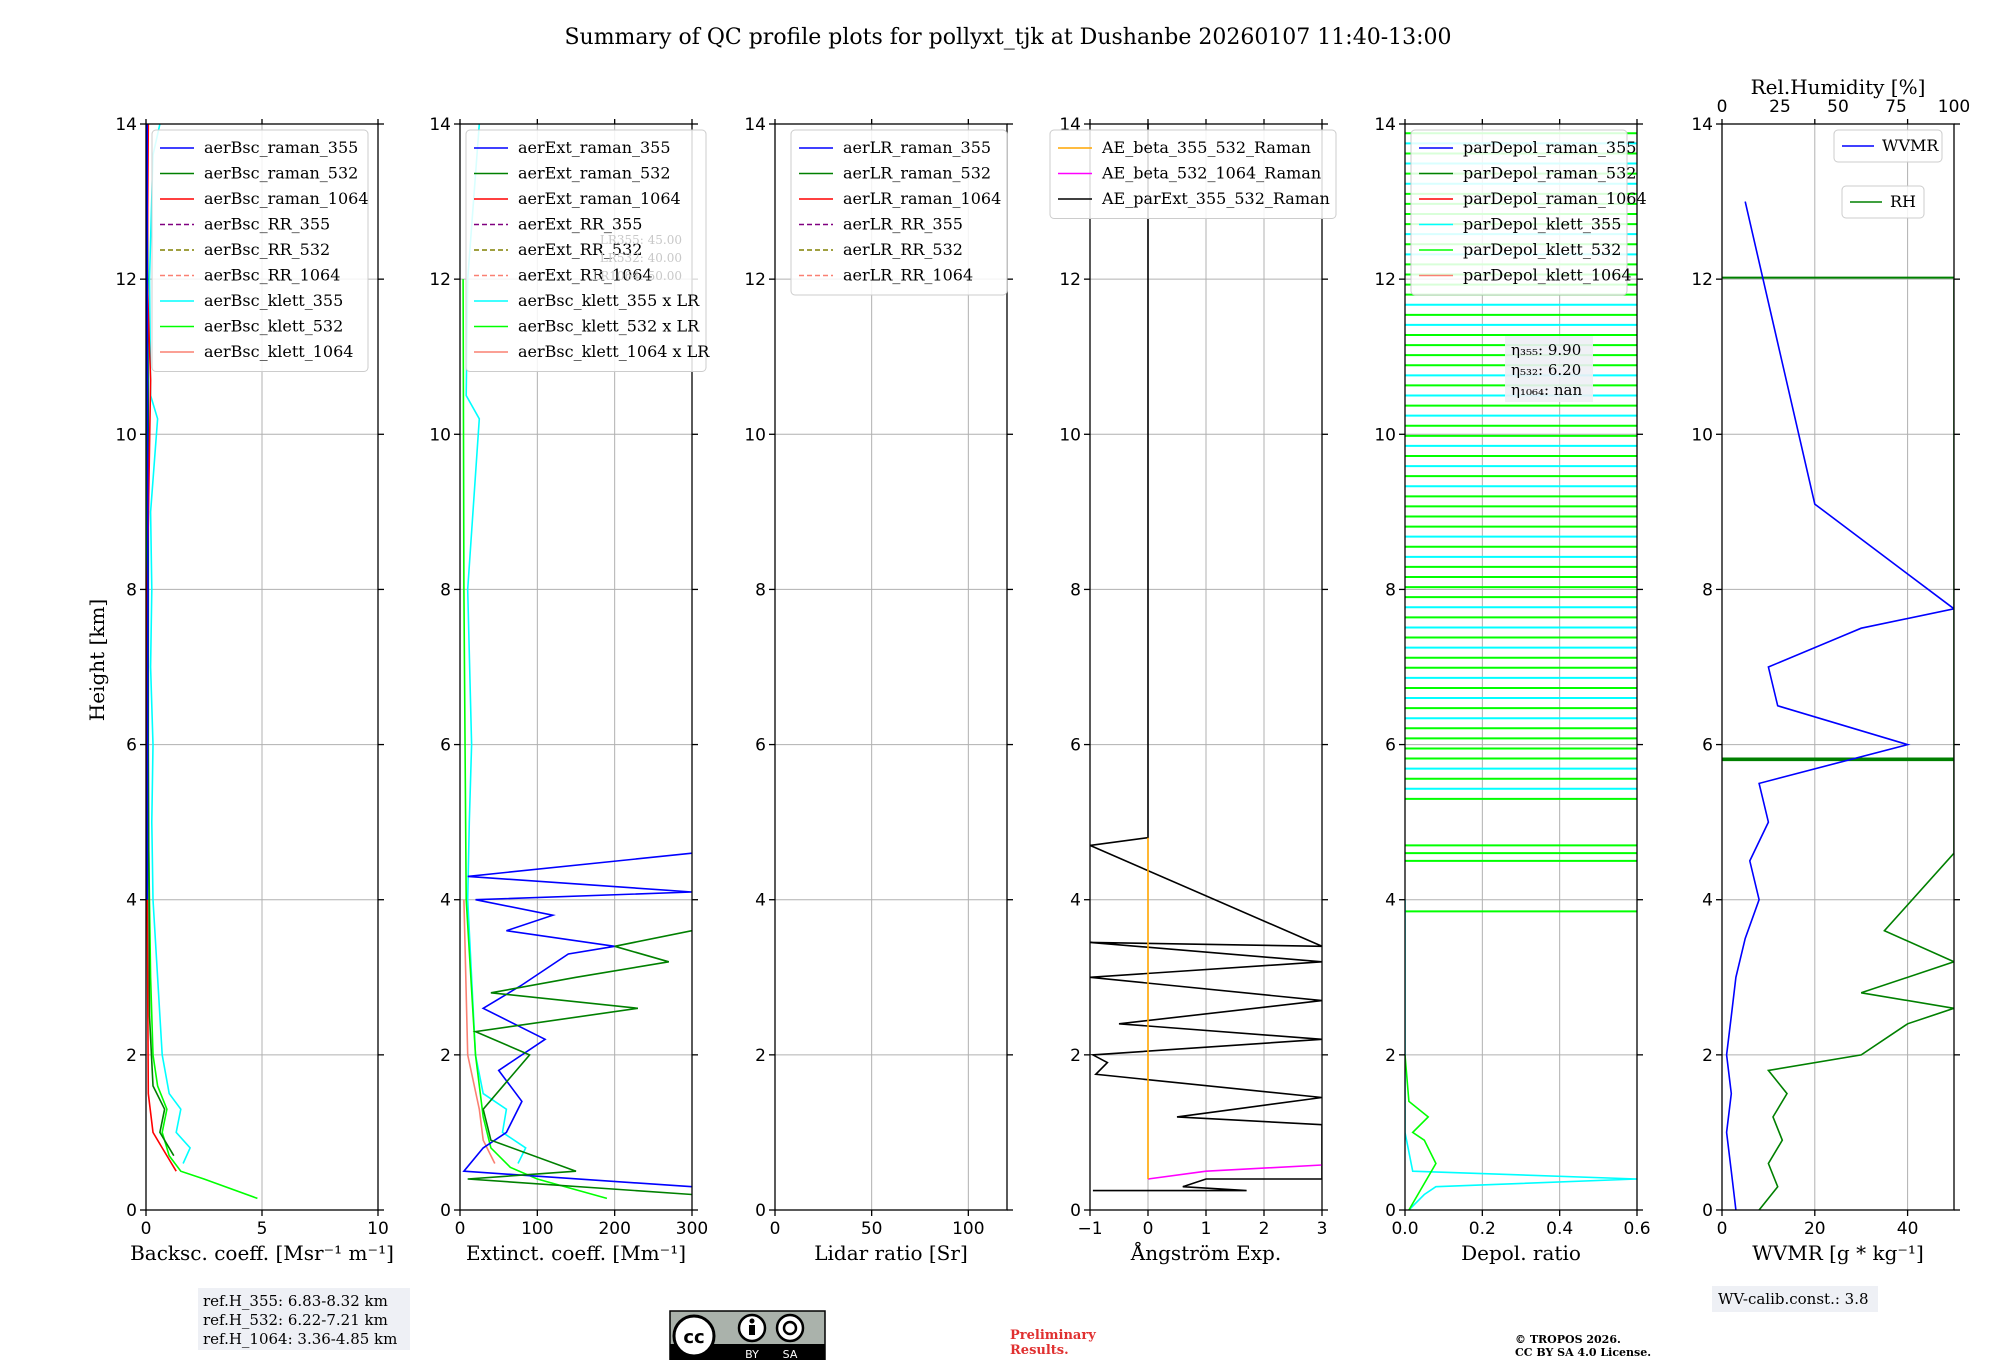 This screenshot has height=1360, width=2000. Describe the element at coordinates (1838, 87) in the screenshot. I see `rh-axis-label: Rel.Humidity [%]` at that location.